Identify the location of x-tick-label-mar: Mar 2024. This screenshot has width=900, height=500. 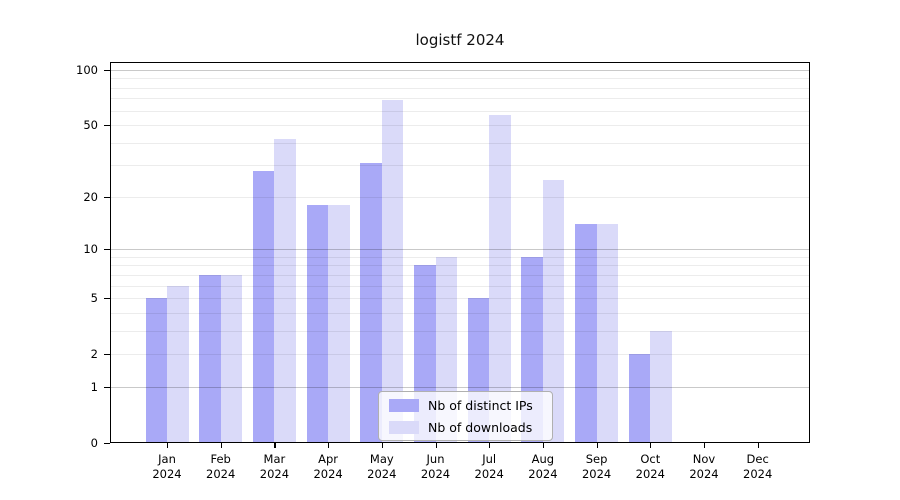
(274, 466).